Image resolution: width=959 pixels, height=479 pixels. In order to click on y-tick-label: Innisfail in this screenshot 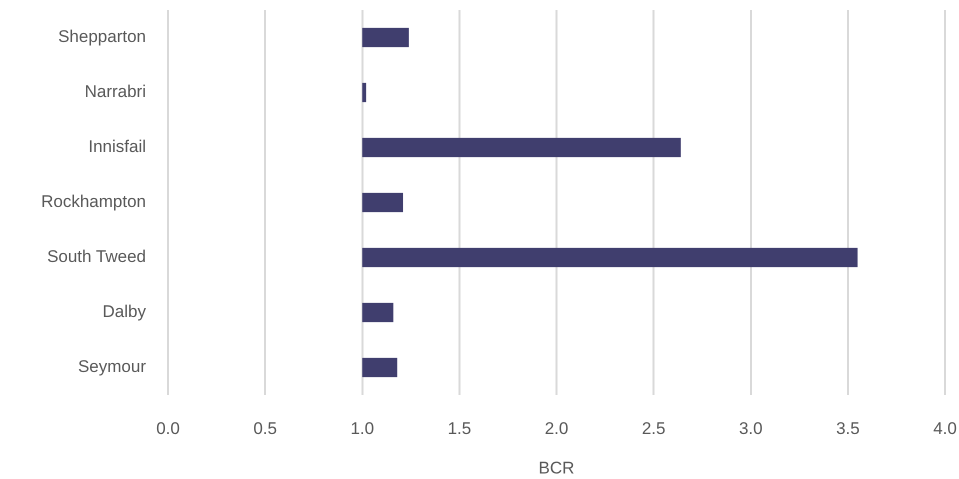, I will do `click(117, 146)`.